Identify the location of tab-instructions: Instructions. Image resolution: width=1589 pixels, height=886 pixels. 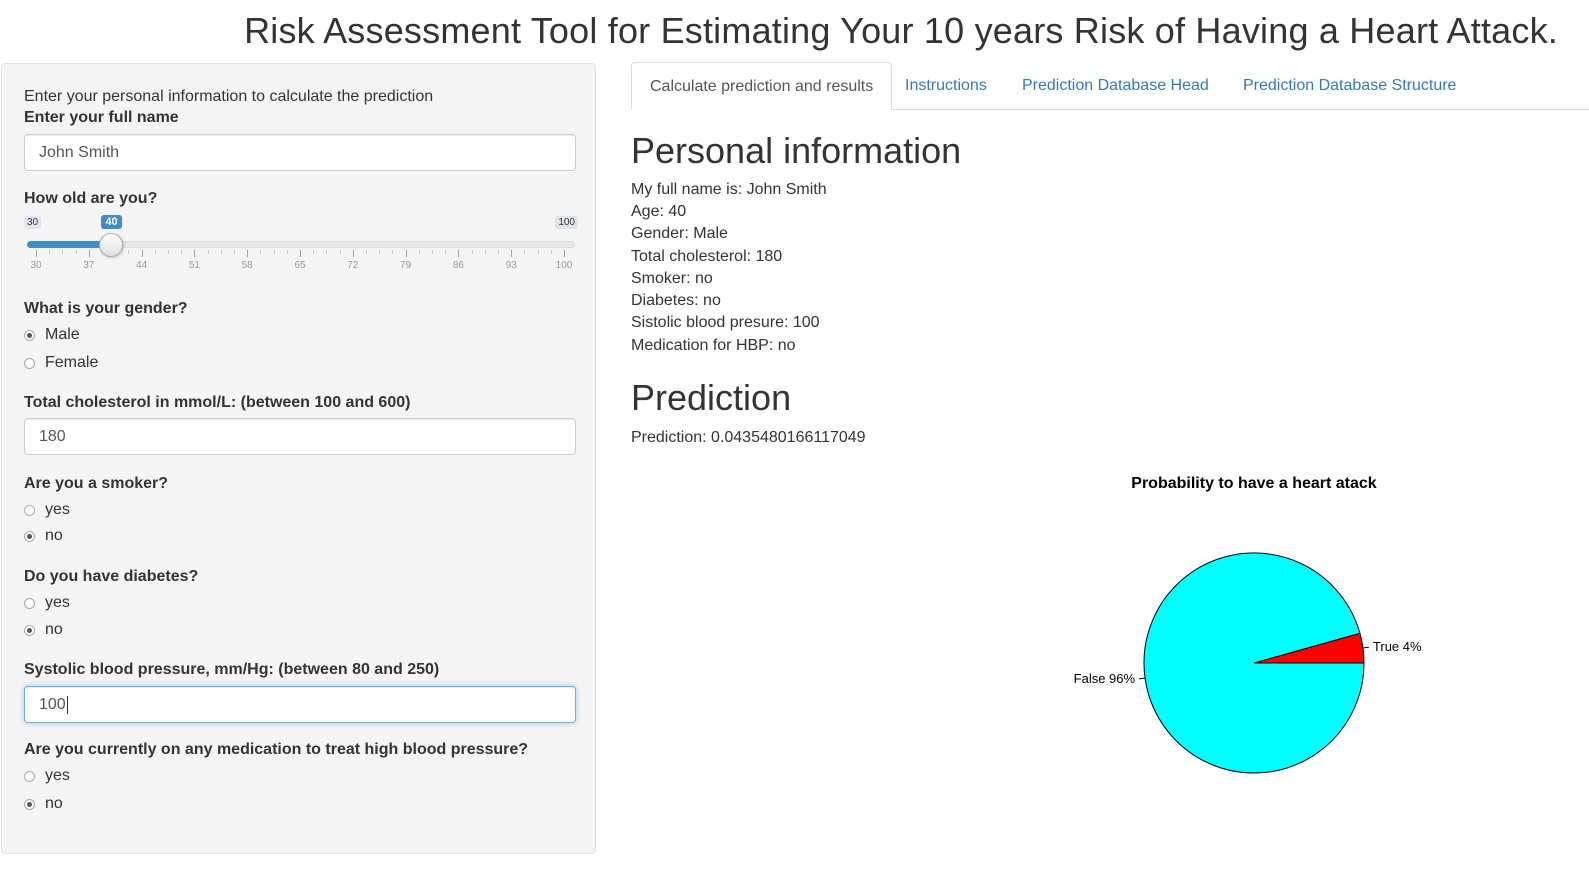
(946, 85).